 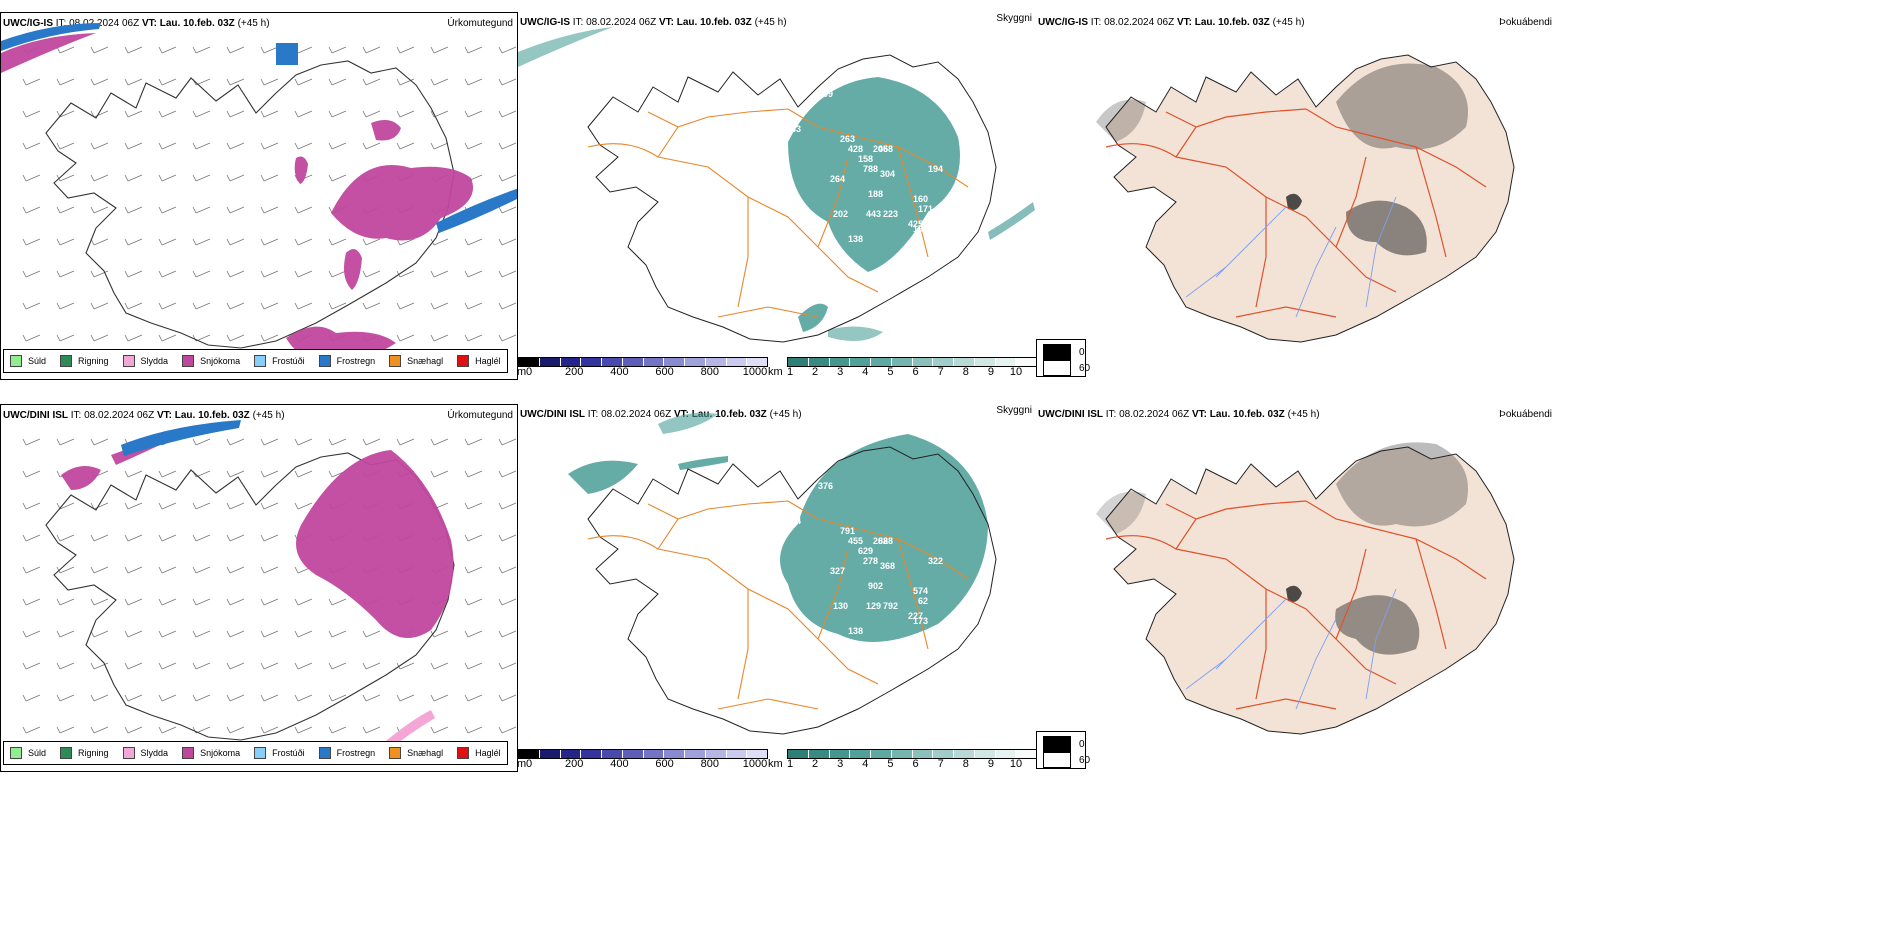 What do you see at coordinates (619, 764) in the screenshot?
I see `colorbar-tick: 400` at bounding box center [619, 764].